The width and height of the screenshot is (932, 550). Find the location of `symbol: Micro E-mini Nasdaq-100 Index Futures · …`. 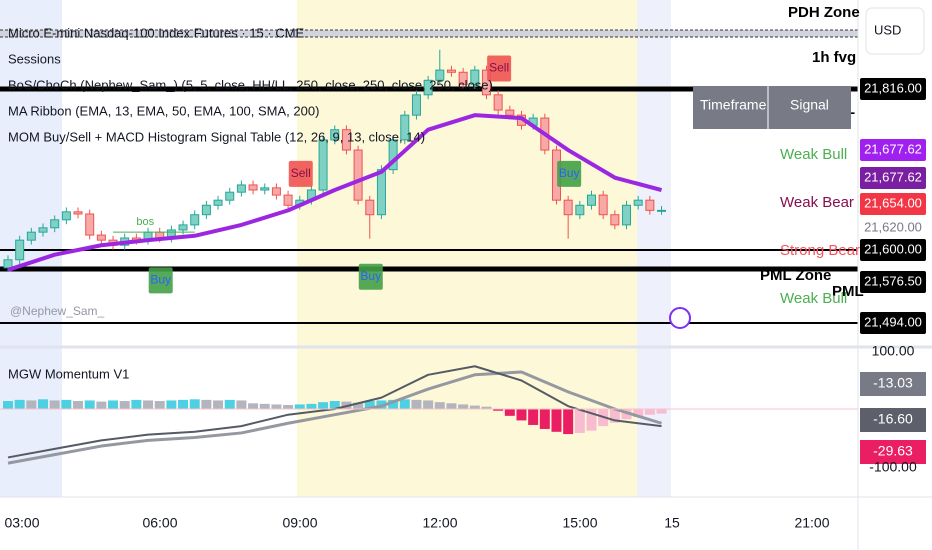

symbol: Micro E-mini Nasdaq-100 Index Futures · … is located at coordinates (156, 32).